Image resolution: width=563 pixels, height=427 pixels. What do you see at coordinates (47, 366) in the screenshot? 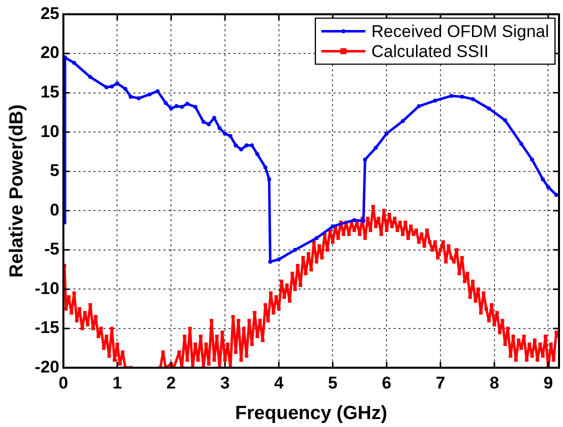
I see `y-tick-label: -20` at bounding box center [47, 366].